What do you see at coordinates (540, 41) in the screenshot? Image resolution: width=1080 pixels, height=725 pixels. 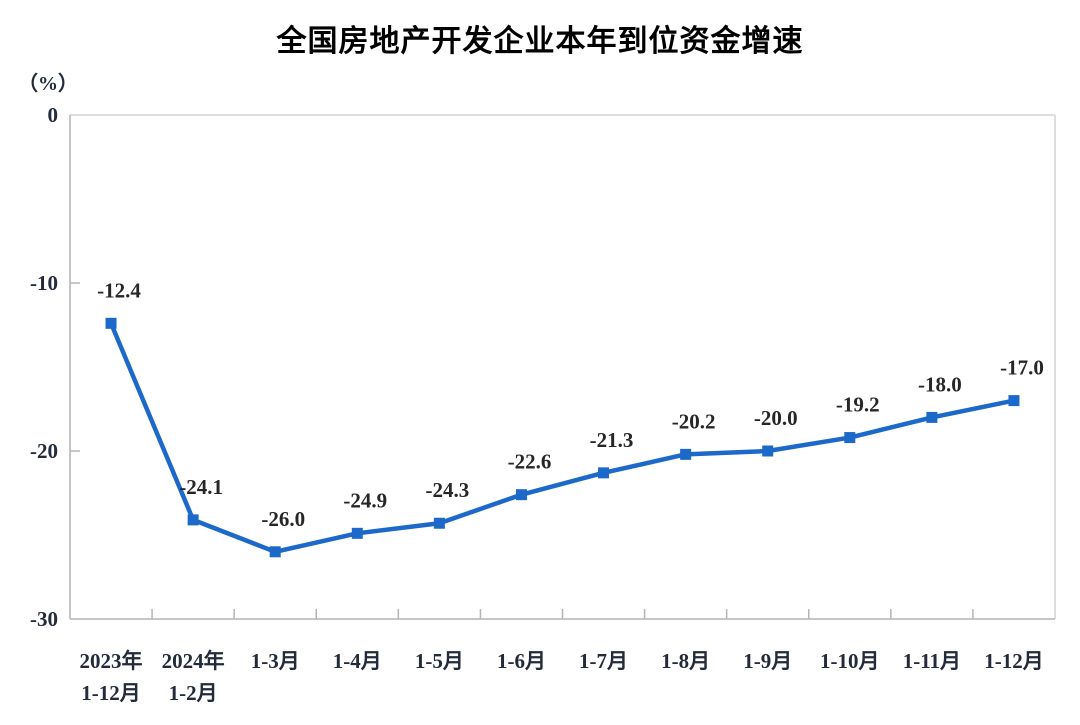 I see `chart-title: 全国房地产开发企业本年到位资金增速` at bounding box center [540, 41].